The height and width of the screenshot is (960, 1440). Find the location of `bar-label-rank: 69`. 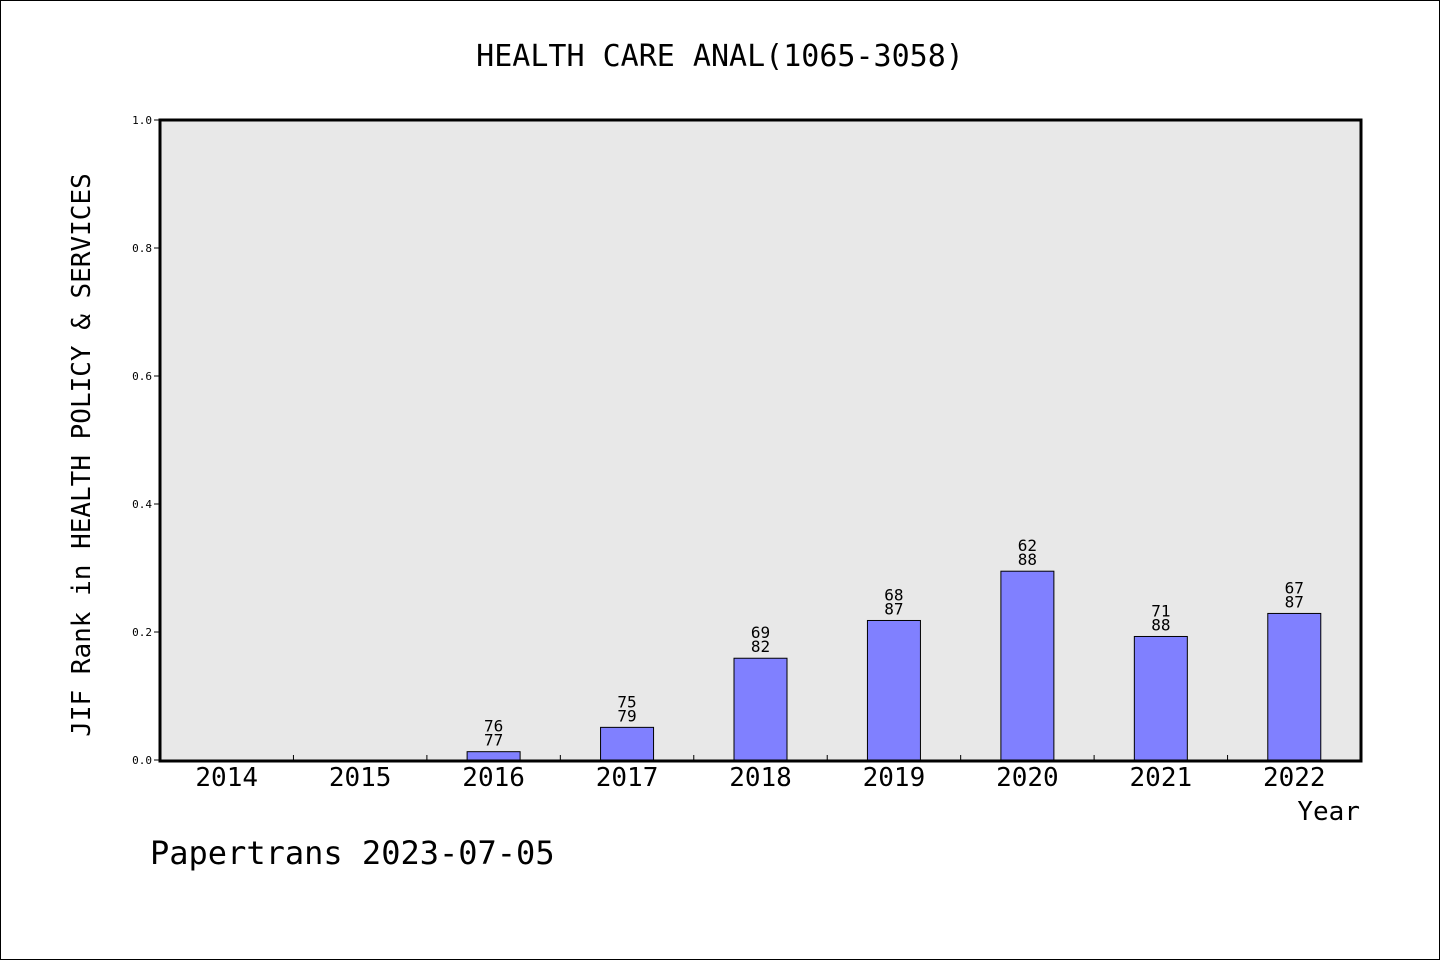

bar-label-rank: 69 is located at coordinates (760, 632).